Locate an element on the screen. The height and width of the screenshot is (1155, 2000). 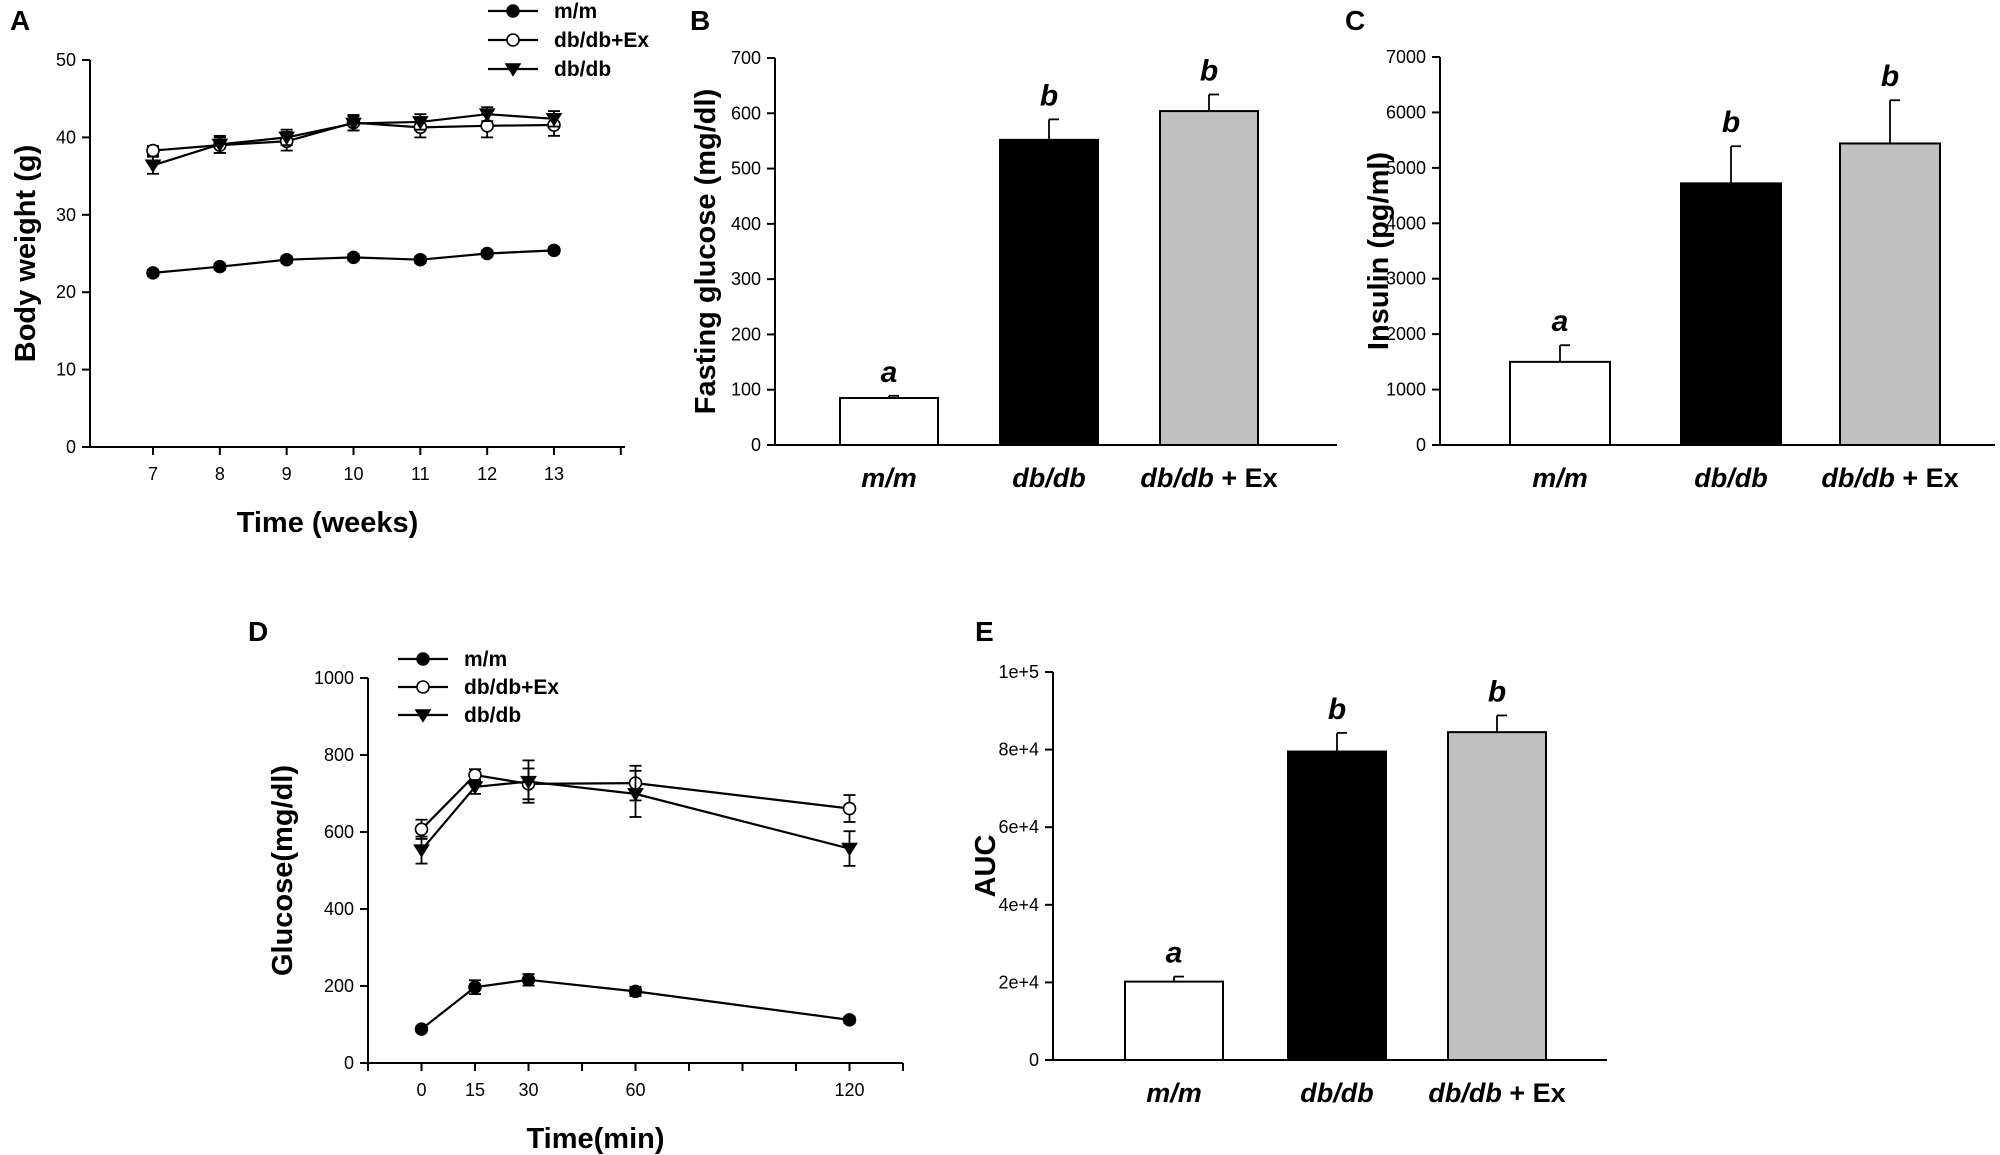
y-tick-label: 40 is located at coordinates (66, 137).